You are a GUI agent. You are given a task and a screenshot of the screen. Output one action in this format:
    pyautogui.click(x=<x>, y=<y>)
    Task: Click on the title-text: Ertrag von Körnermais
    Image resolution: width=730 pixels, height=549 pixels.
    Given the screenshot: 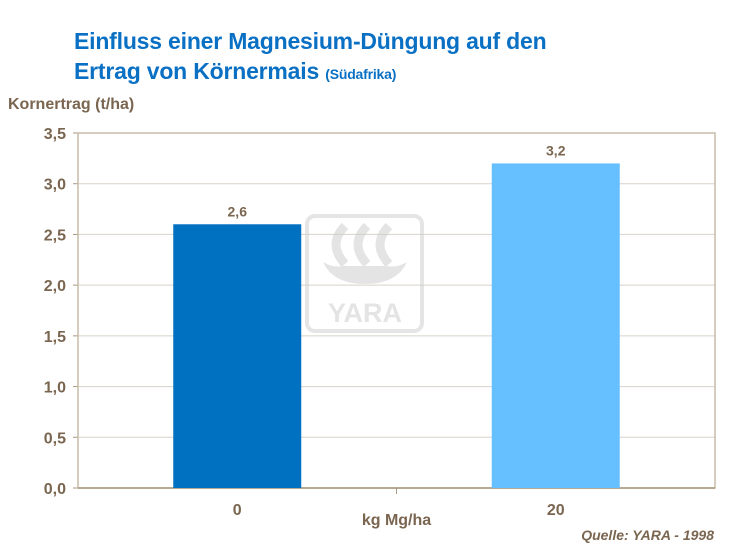 What is the action you would take?
    pyautogui.click(x=197, y=71)
    